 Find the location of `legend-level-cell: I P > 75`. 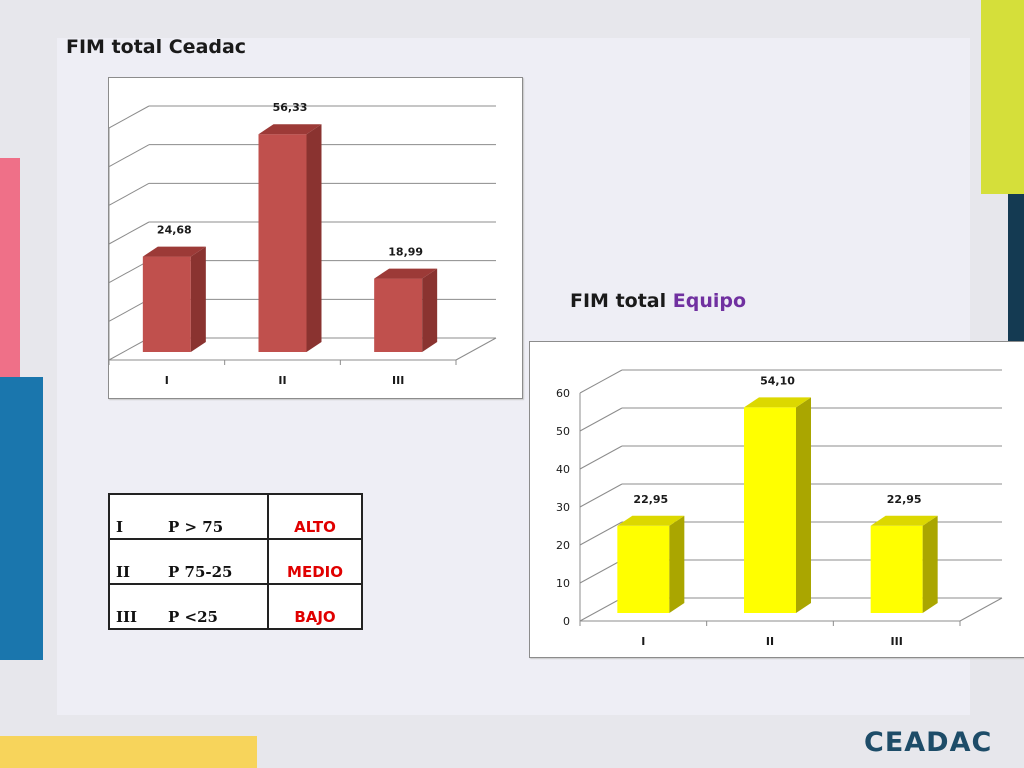

legend-level-cell: I P > 75 is located at coordinates (188, 516).